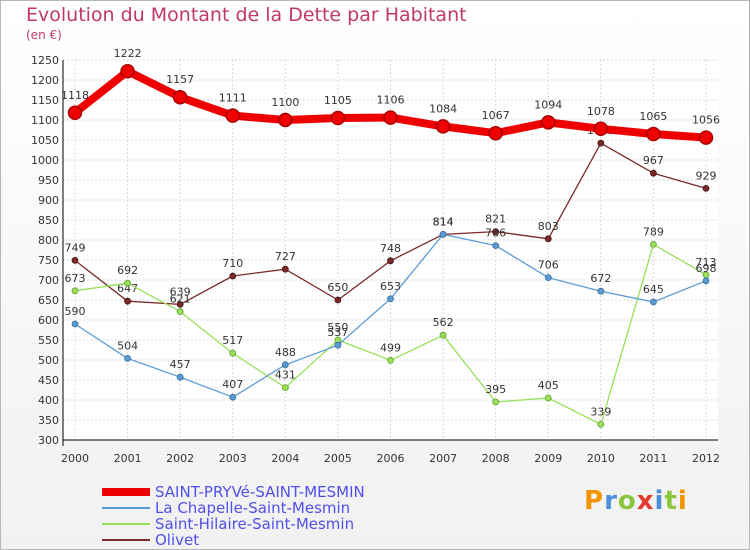 This screenshot has width=750, height=550. What do you see at coordinates (548, 265) in the screenshot?
I see `data-label: 706` at bounding box center [548, 265].